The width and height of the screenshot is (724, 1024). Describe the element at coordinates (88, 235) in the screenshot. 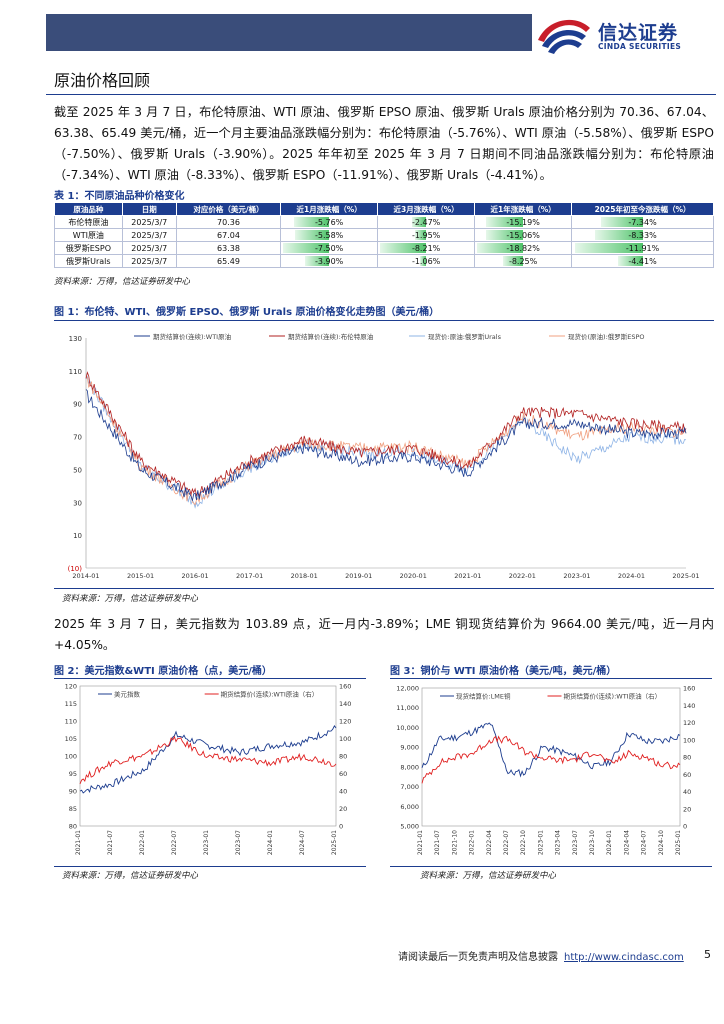

I see `table-cell-text: WTI原油` at that location.